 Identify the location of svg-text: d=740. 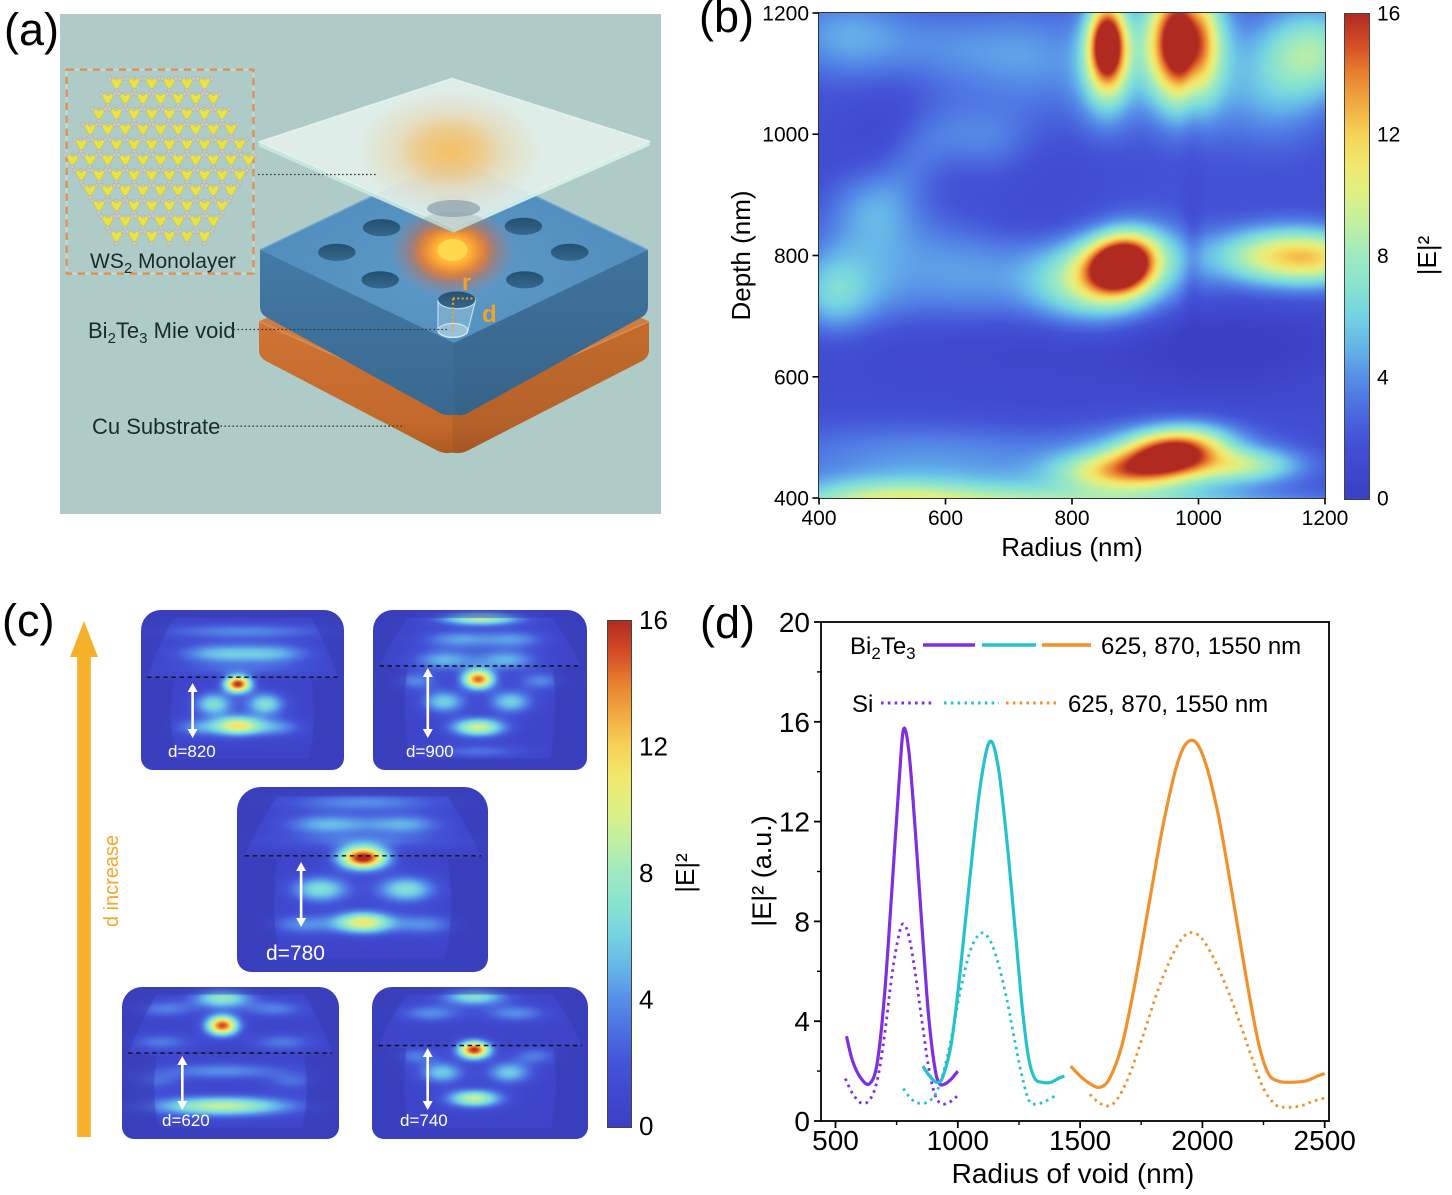
(424, 1120).